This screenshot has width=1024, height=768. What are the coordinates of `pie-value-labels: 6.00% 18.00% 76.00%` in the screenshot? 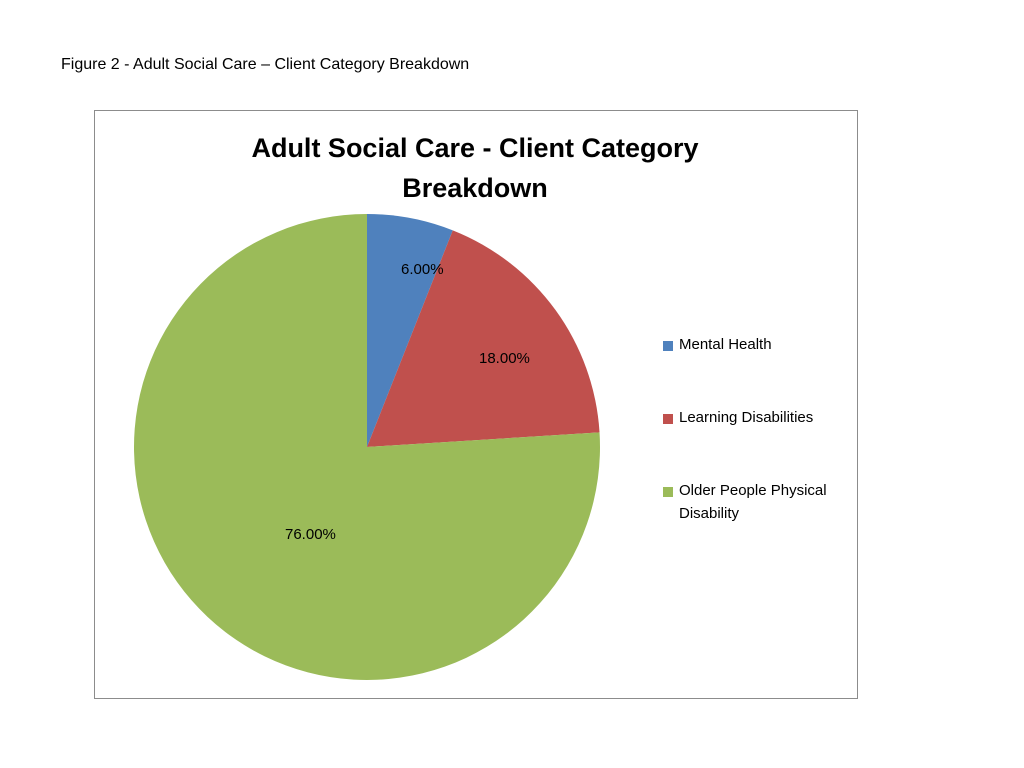 It's located at (407, 402).